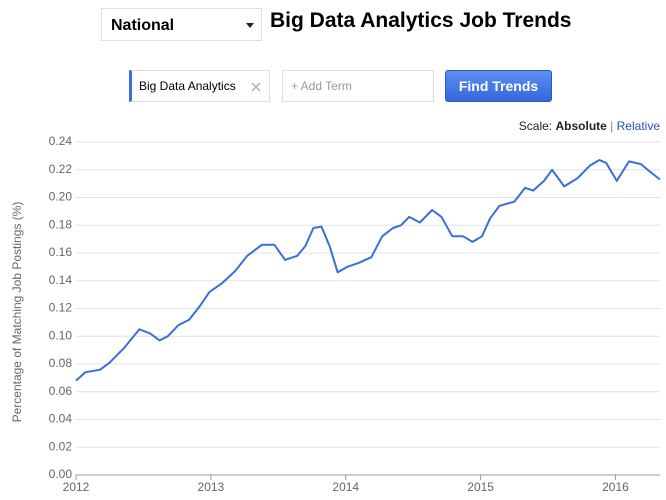 This screenshot has height=500, width=666. What do you see at coordinates (143, 25) in the screenshot?
I see `location-value: National` at bounding box center [143, 25].